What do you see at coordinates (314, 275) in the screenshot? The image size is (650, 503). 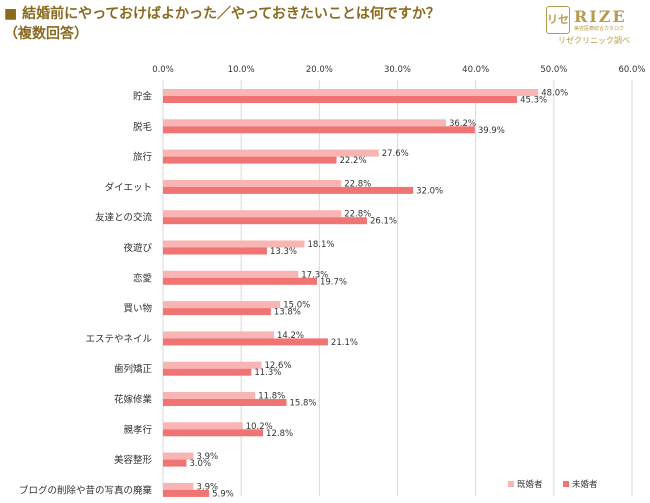 I see `data-label: 17.3%` at bounding box center [314, 275].